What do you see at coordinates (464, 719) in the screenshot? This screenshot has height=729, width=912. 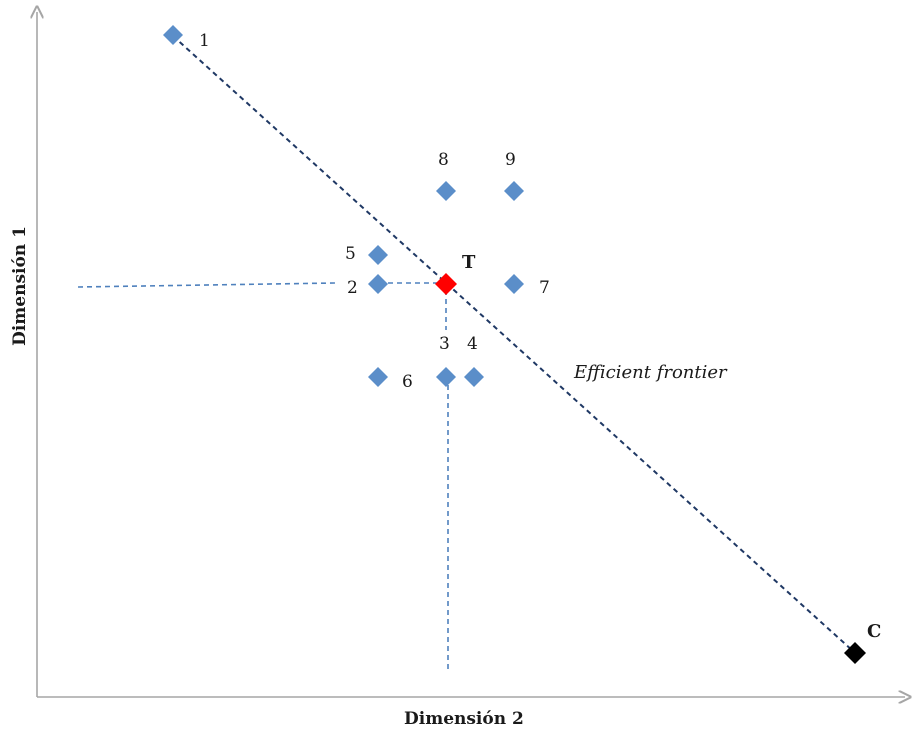 I see `x-axis-title: Dimensión 2` at bounding box center [464, 719].